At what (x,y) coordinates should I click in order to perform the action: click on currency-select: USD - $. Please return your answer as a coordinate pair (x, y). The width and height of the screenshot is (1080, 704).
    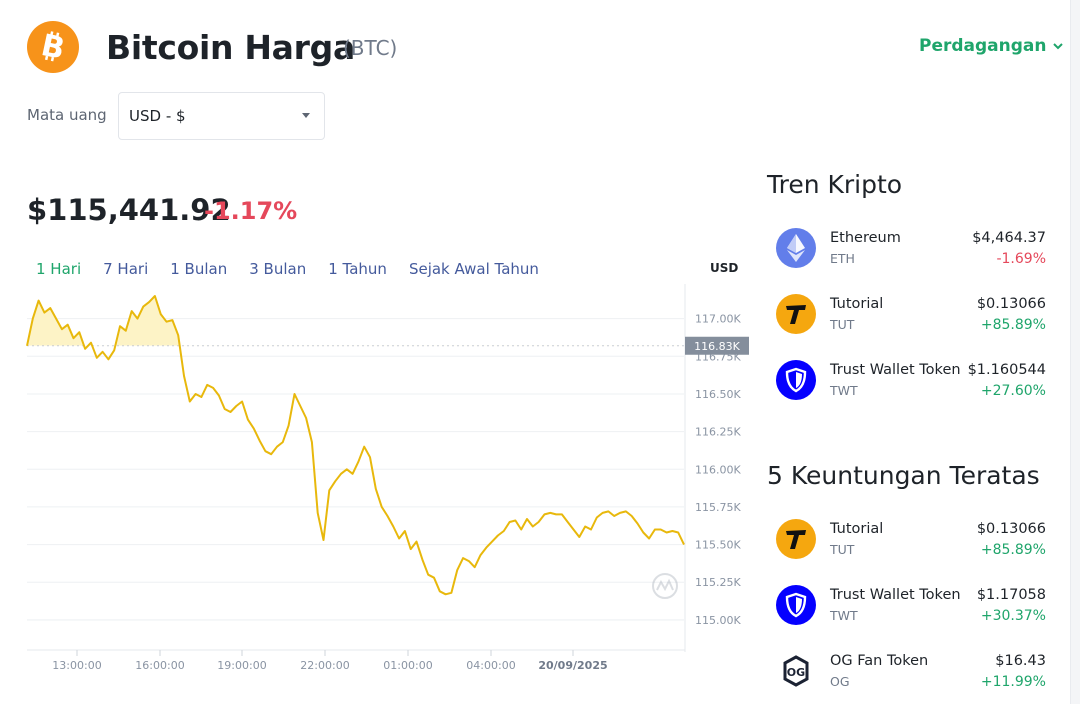
    Looking at the image, I should click on (221, 116).